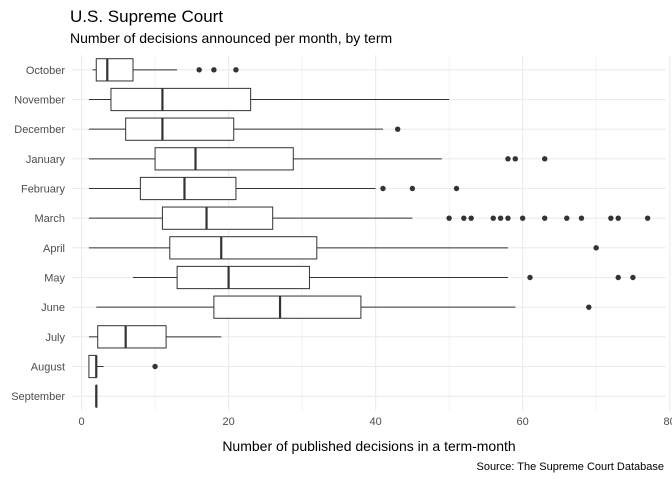 Image resolution: width=672 pixels, height=480 pixels. I want to click on y-tick-label: June, so click(53, 308).